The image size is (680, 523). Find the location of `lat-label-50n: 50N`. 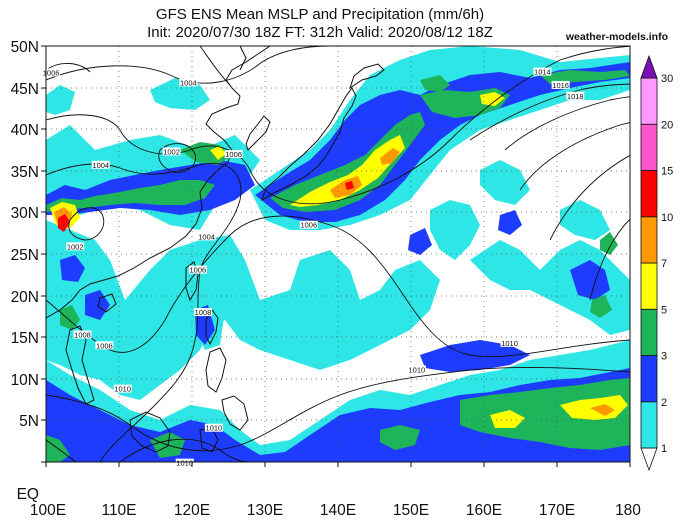

lat-label-50n: 50N is located at coordinates (25, 47).